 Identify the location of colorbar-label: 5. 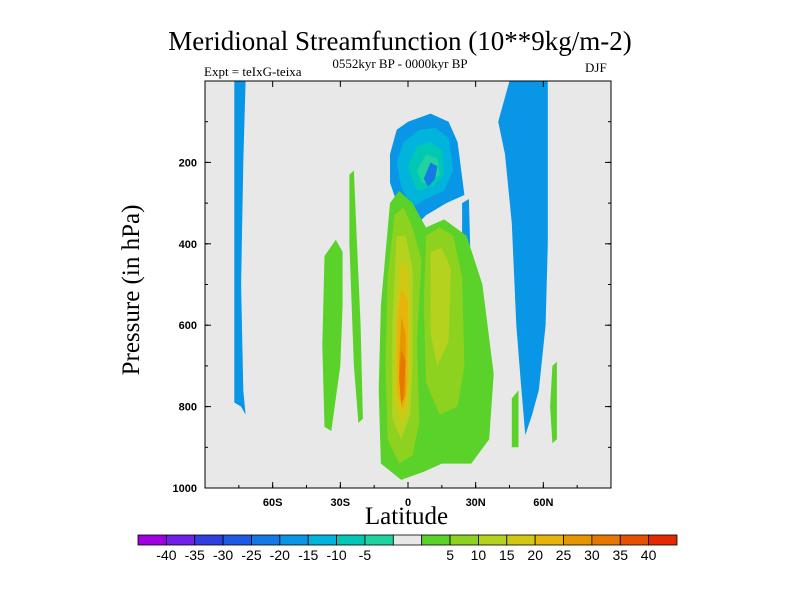
(450, 555).